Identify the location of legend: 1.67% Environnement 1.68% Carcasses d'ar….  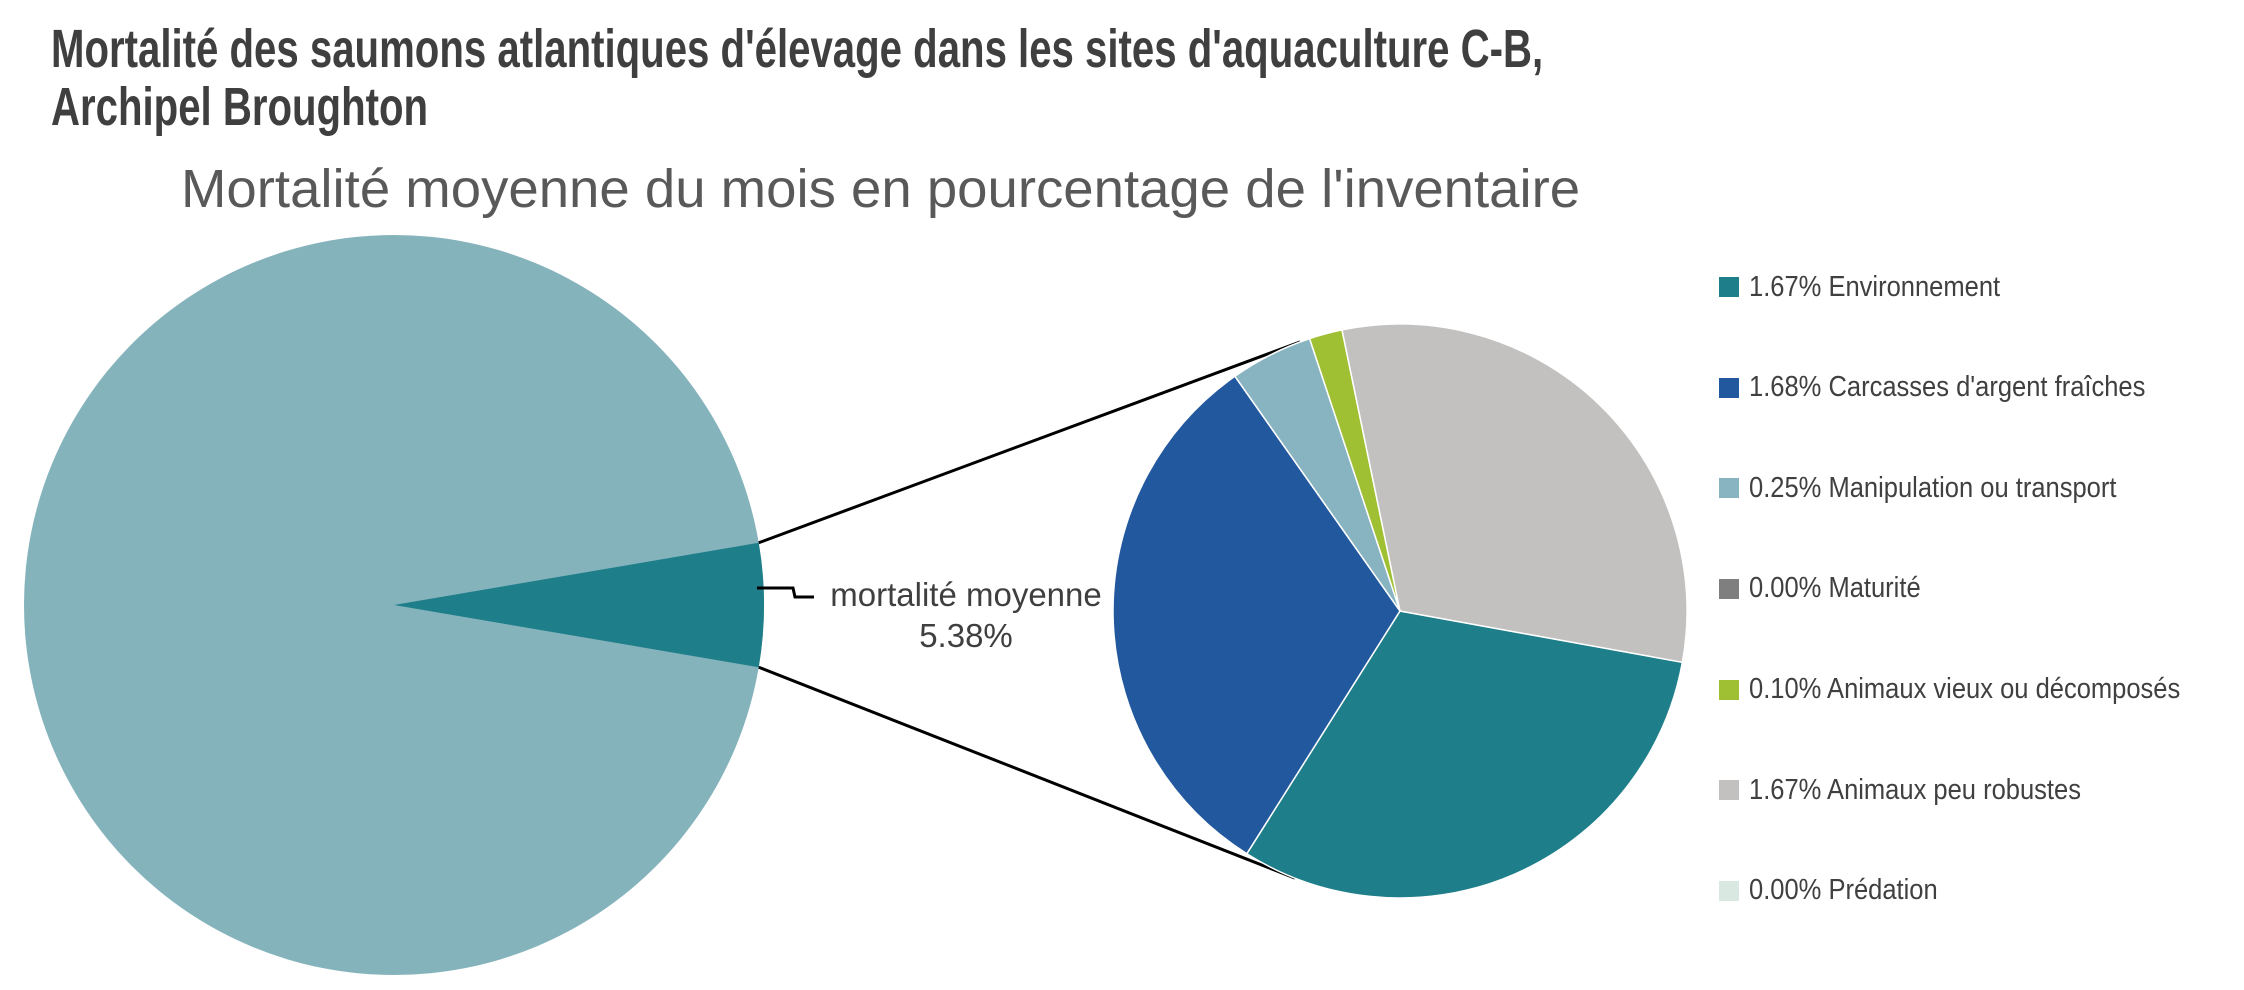
(1969, 589).